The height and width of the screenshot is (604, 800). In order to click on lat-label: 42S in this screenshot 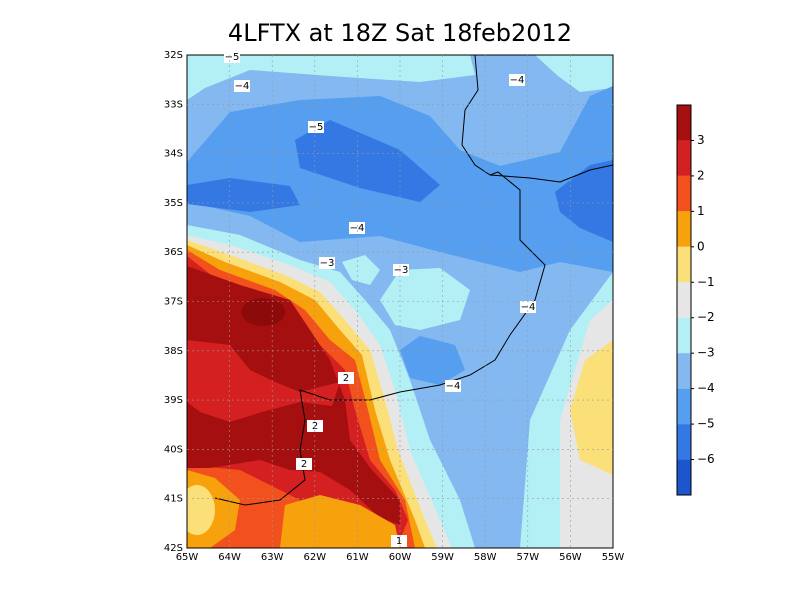, I will do `click(173, 548)`.